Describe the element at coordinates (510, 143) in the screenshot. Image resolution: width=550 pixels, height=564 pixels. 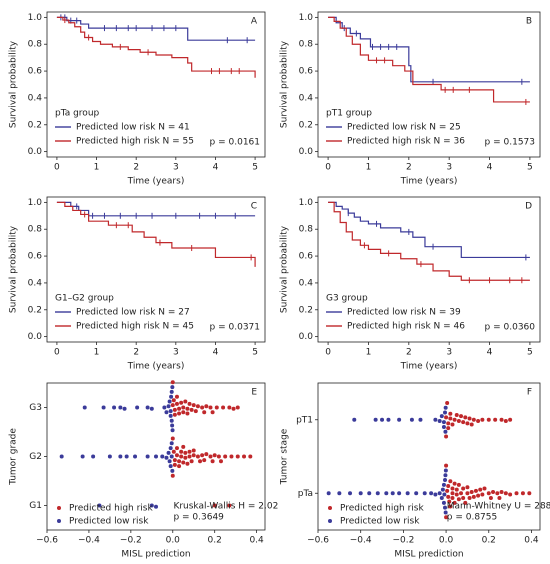
I see `p-value: p = 0.1573` at that location.